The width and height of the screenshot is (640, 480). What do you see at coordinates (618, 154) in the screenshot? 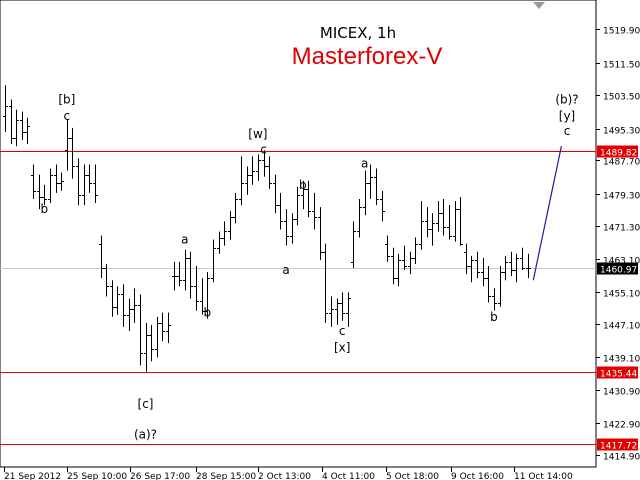
I see `level-label: 1489.82` at bounding box center [618, 154].